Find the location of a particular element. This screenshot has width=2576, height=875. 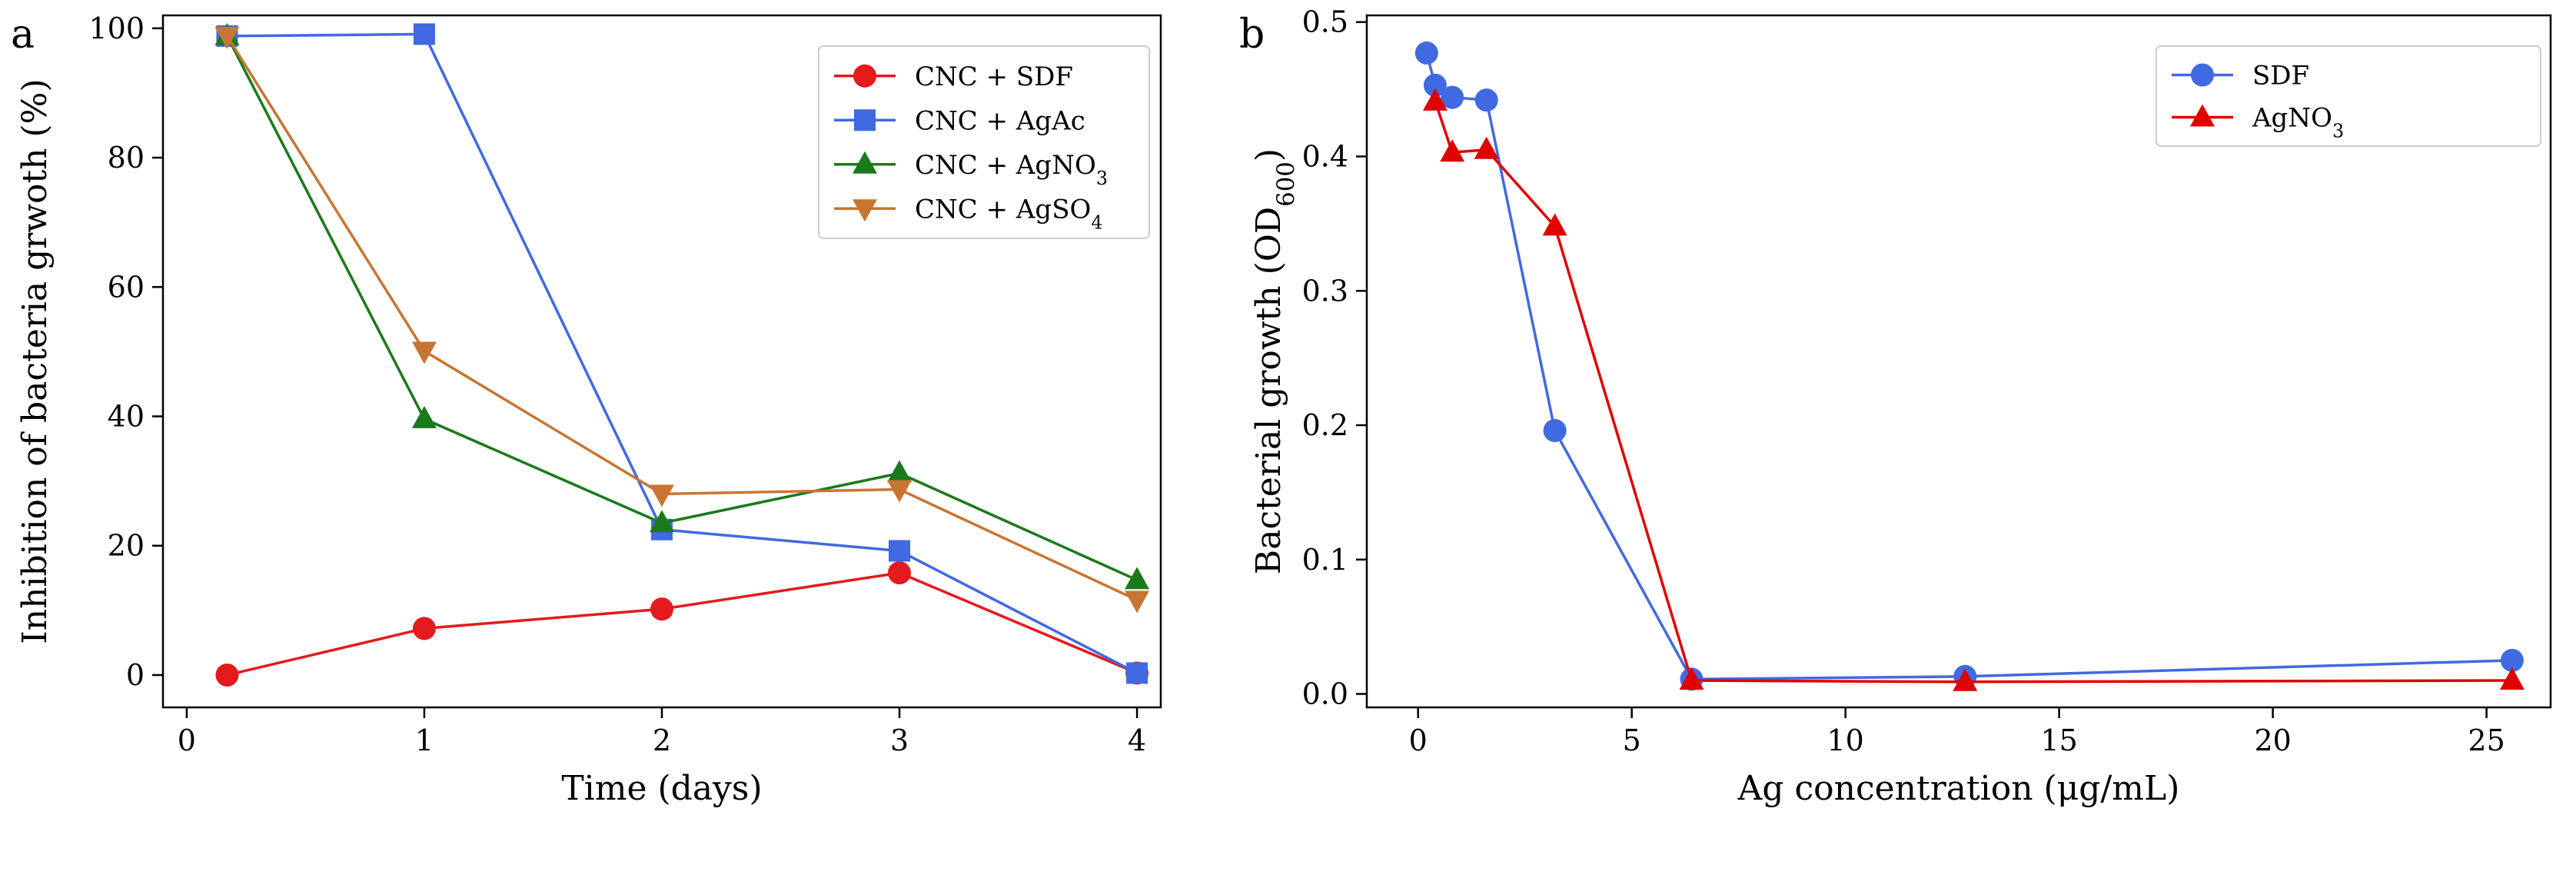

x-axis-label: Time (days) is located at coordinates (661, 788).